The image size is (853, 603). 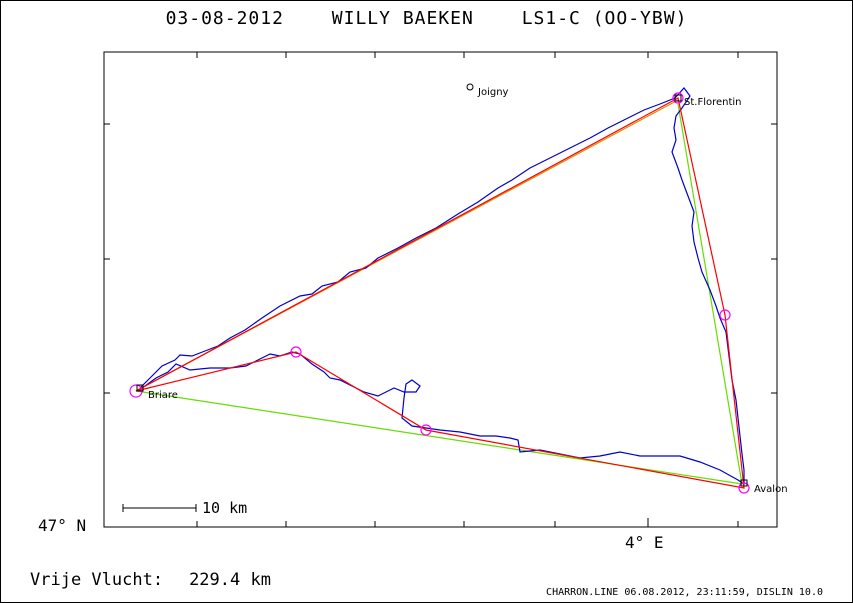 I want to click on pilot-name: WILLY BAEKEN, so click(x=402, y=18).